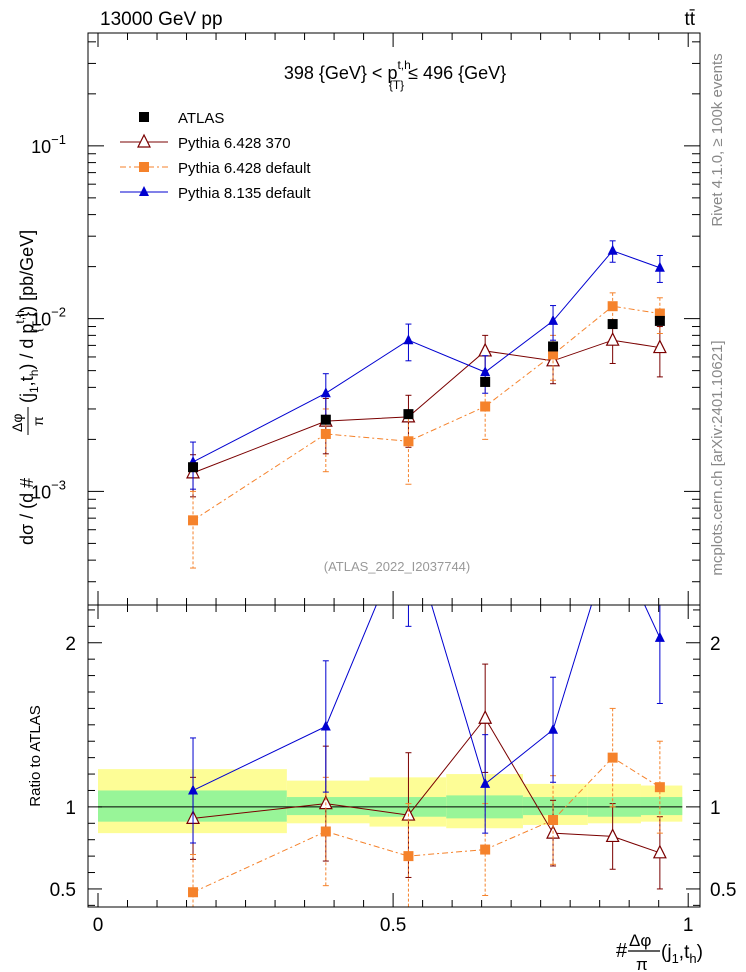 The height and width of the screenshot is (972, 746). Describe the element at coordinates (27, 511) in the screenshot. I see `svg-text: dσ / (d #` at that location.